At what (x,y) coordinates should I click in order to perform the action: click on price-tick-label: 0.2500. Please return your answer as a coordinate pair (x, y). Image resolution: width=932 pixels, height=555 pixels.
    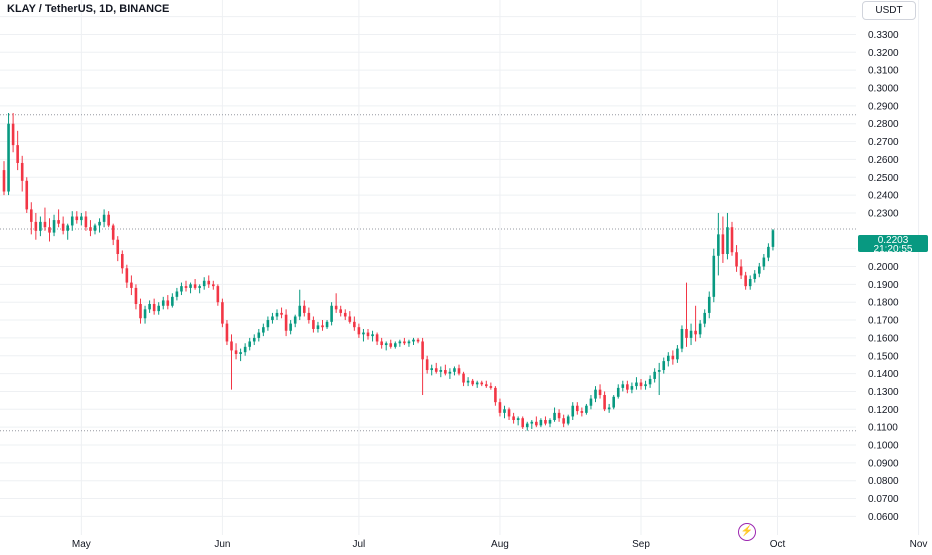
    Looking at the image, I should click on (883, 178).